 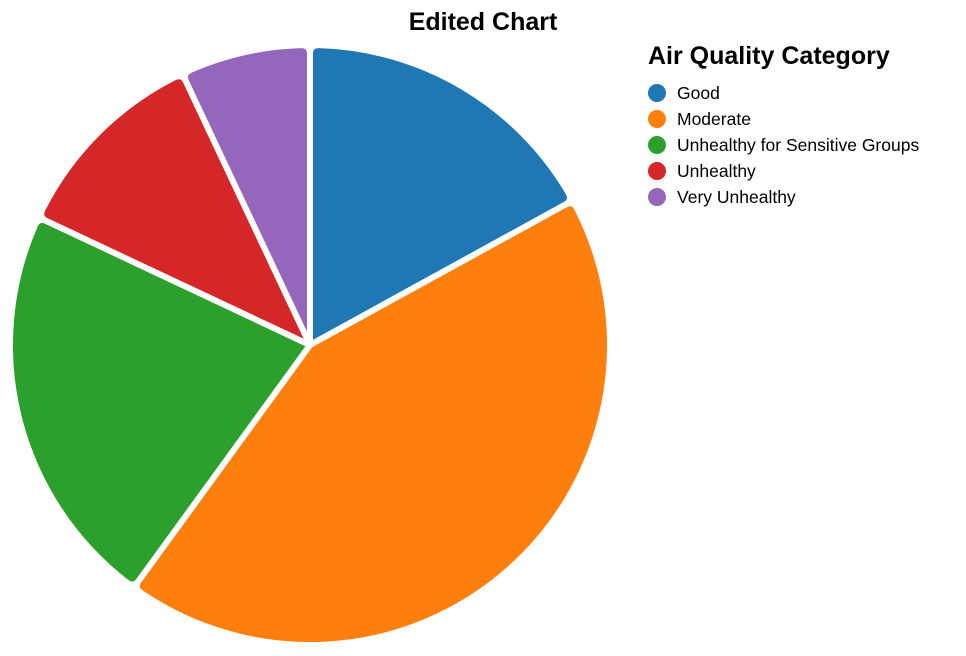 I want to click on pie-slice-unhealthy, so click(x=175, y=210).